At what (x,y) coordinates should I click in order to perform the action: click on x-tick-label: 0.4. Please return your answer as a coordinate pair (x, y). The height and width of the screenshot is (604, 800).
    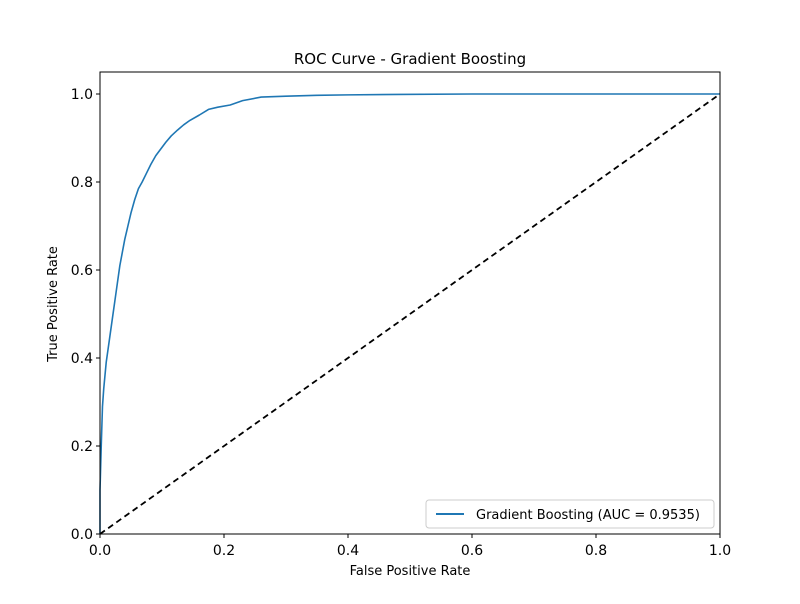
    Looking at the image, I should click on (348, 551).